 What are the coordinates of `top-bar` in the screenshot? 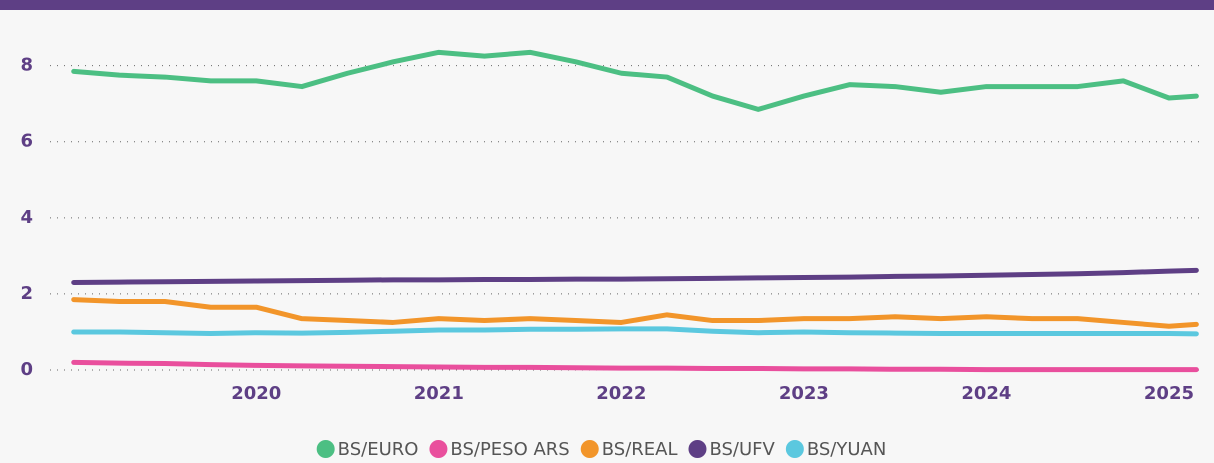 It's located at (607, 5).